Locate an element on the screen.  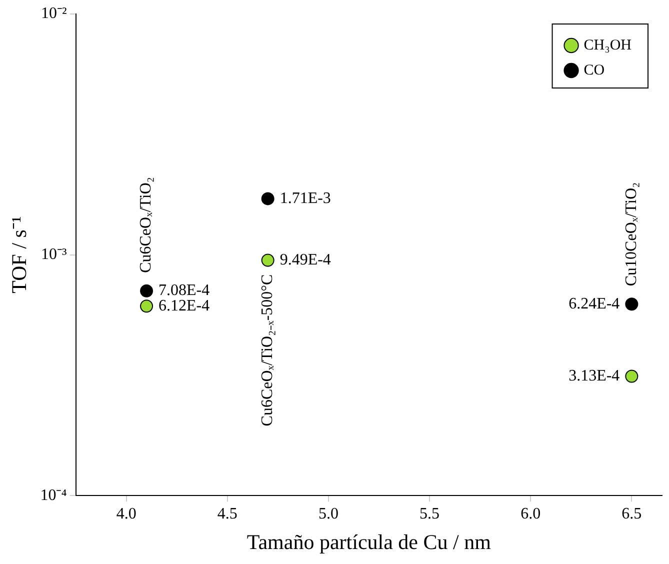
x-tick-label: 6.5 is located at coordinates (632, 513).